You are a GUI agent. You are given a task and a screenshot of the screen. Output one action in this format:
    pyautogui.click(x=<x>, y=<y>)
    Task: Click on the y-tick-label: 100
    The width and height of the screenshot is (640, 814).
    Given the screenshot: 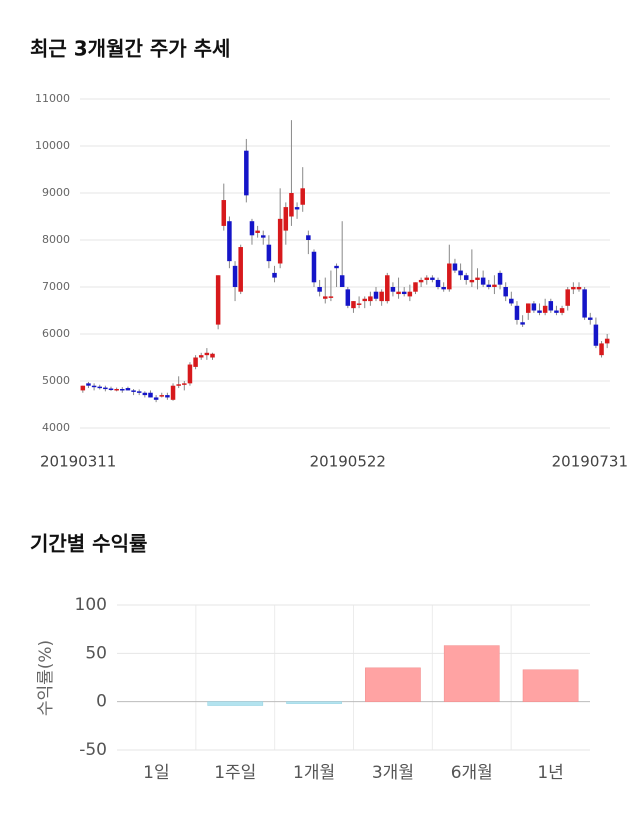 What is the action you would take?
    pyautogui.click(x=91, y=605)
    